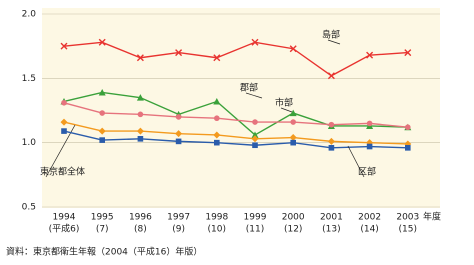 The height and width of the screenshot is (265, 474). What do you see at coordinates (140, 218) in the screenshot?
I see `x-tick-label: 1996` at bounding box center [140, 218].